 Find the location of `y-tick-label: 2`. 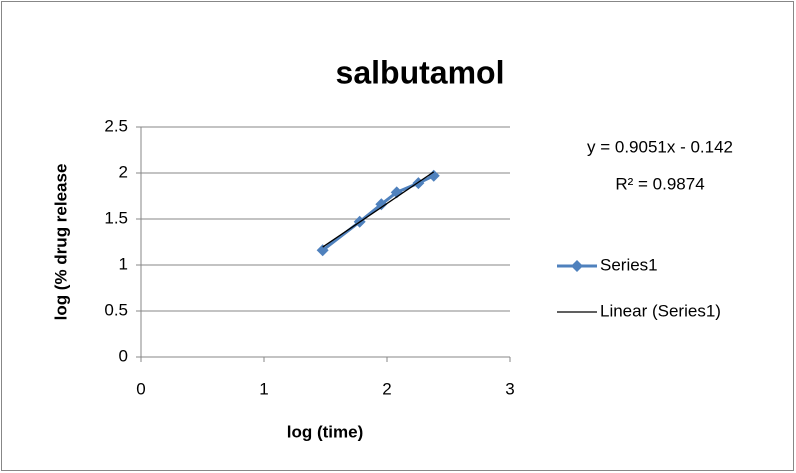

y-tick-label: 2 is located at coordinates (123, 171).